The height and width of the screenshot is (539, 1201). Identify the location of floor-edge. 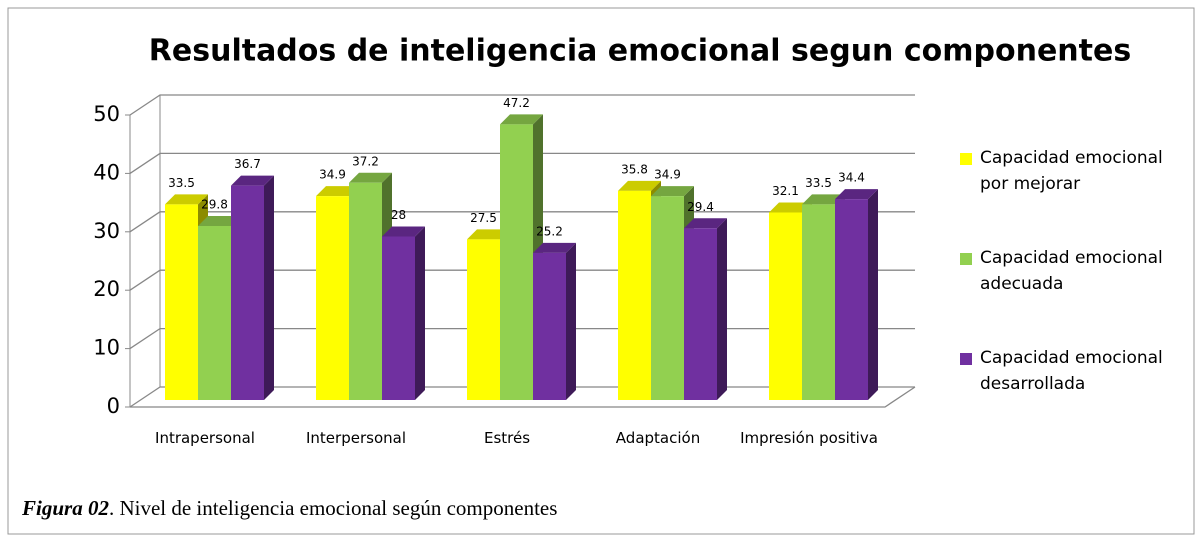
(523, 397).